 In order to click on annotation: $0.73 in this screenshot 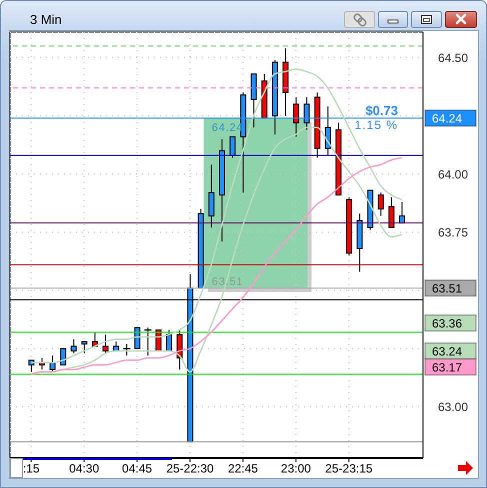, I will do `click(381, 110)`.